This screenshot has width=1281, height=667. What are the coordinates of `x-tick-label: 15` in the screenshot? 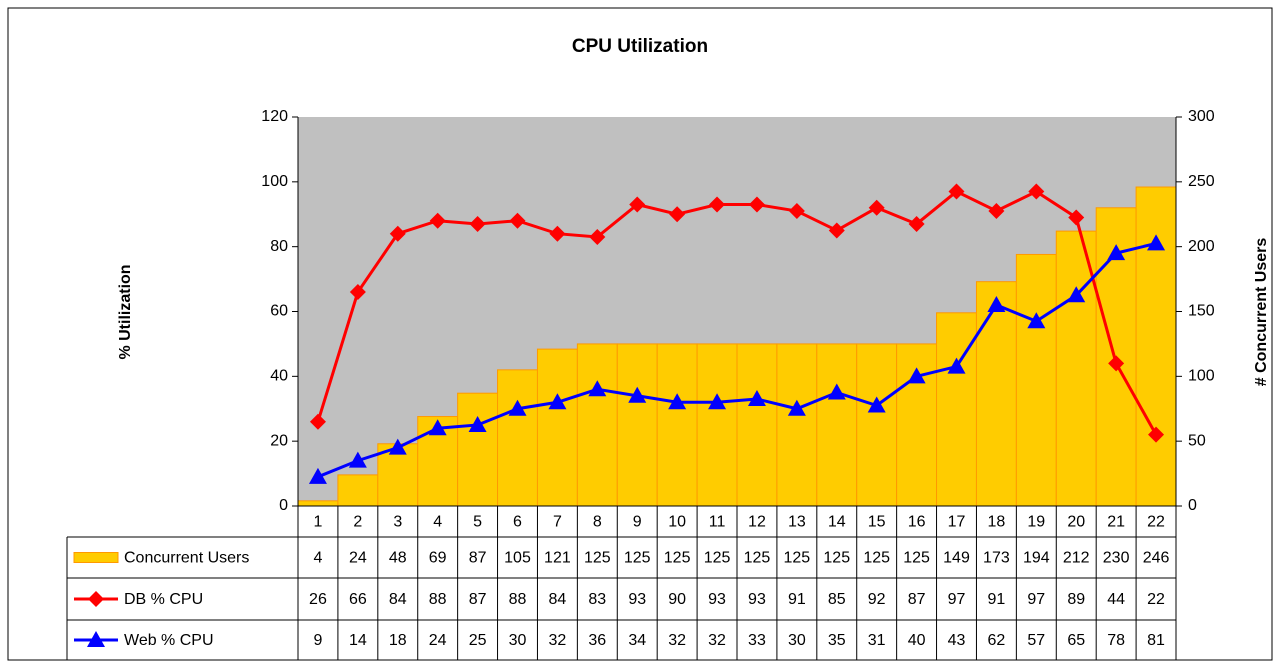 It's located at (877, 522).